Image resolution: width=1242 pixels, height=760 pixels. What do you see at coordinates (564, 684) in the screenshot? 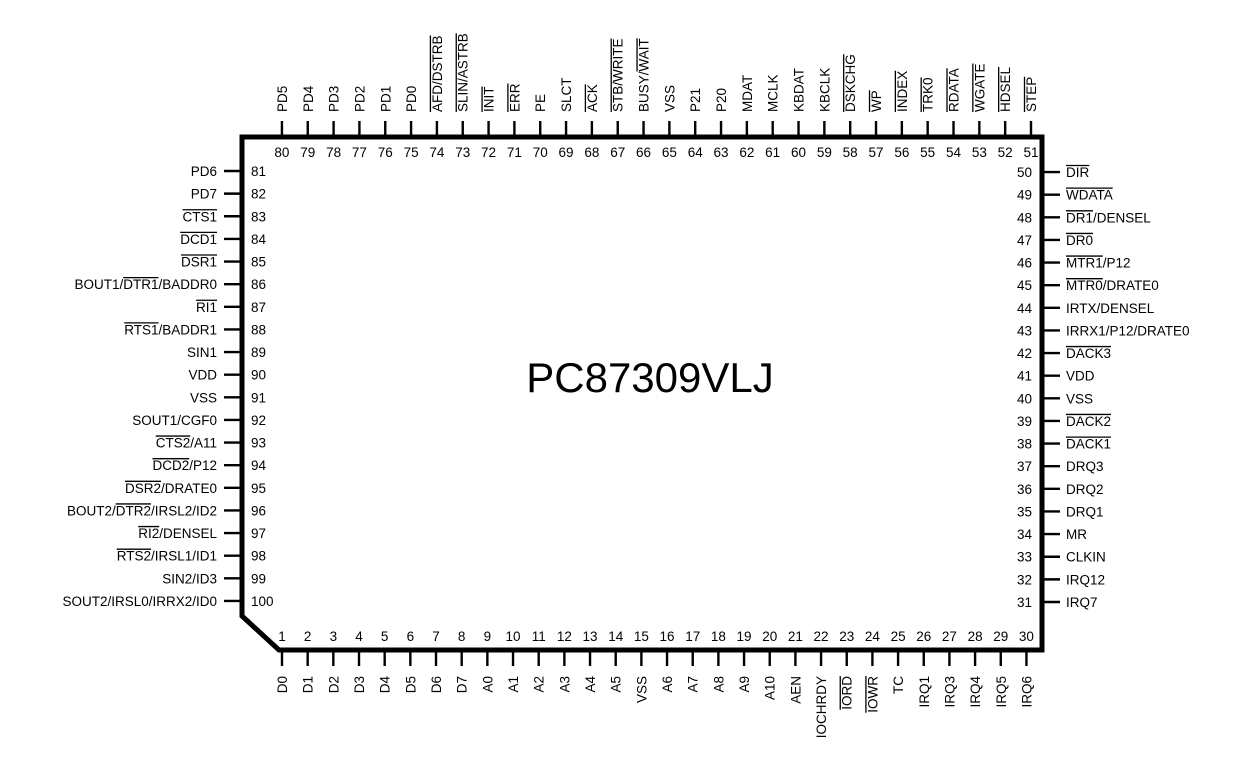
I see `pin-label: A3` at bounding box center [564, 684].